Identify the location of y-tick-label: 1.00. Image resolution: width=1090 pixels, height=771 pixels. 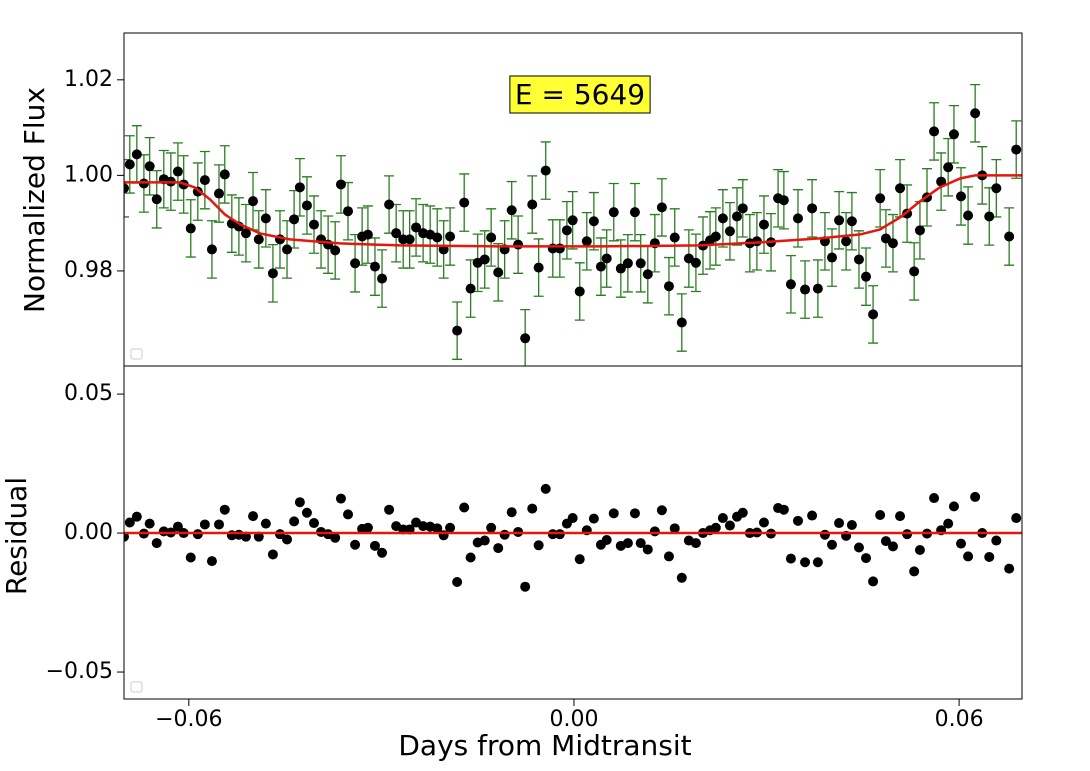
(88, 174).